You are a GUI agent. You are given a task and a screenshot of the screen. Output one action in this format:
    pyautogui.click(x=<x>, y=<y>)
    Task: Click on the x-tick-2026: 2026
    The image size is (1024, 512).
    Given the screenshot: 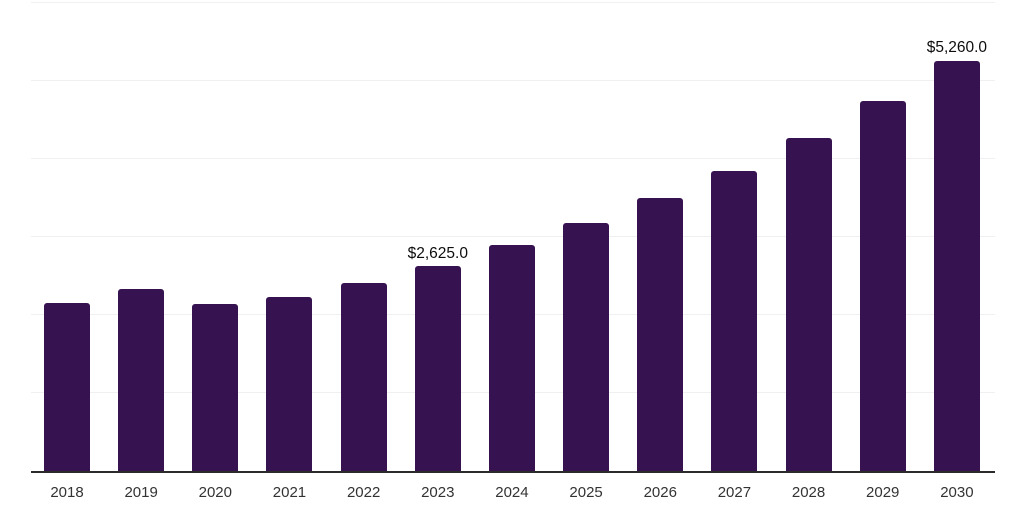 What is the action you would take?
    pyautogui.click(x=660, y=492)
    